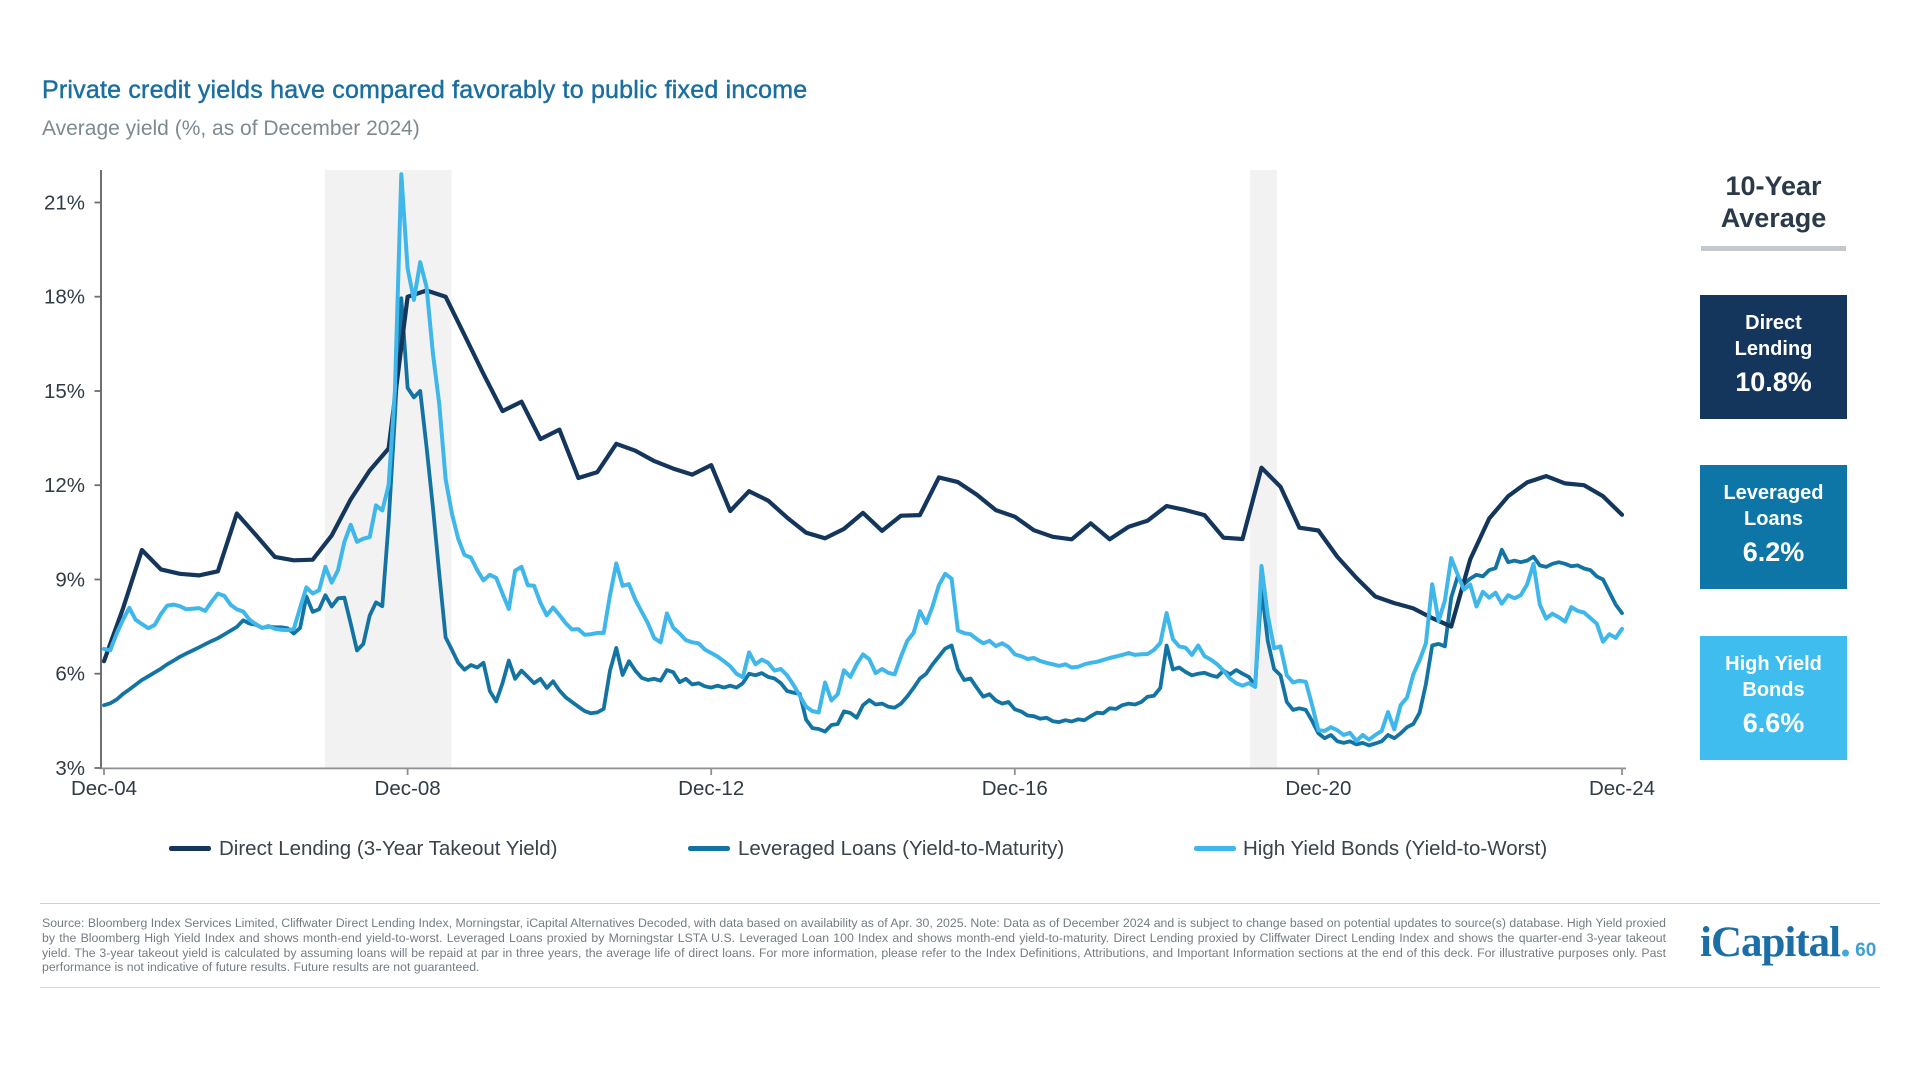 The width and height of the screenshot is (1920, 1080). What do you see at coordinates (64, 203) in the screenshot?
I see `svg-text: 21%` at bounding box center [64, 203].